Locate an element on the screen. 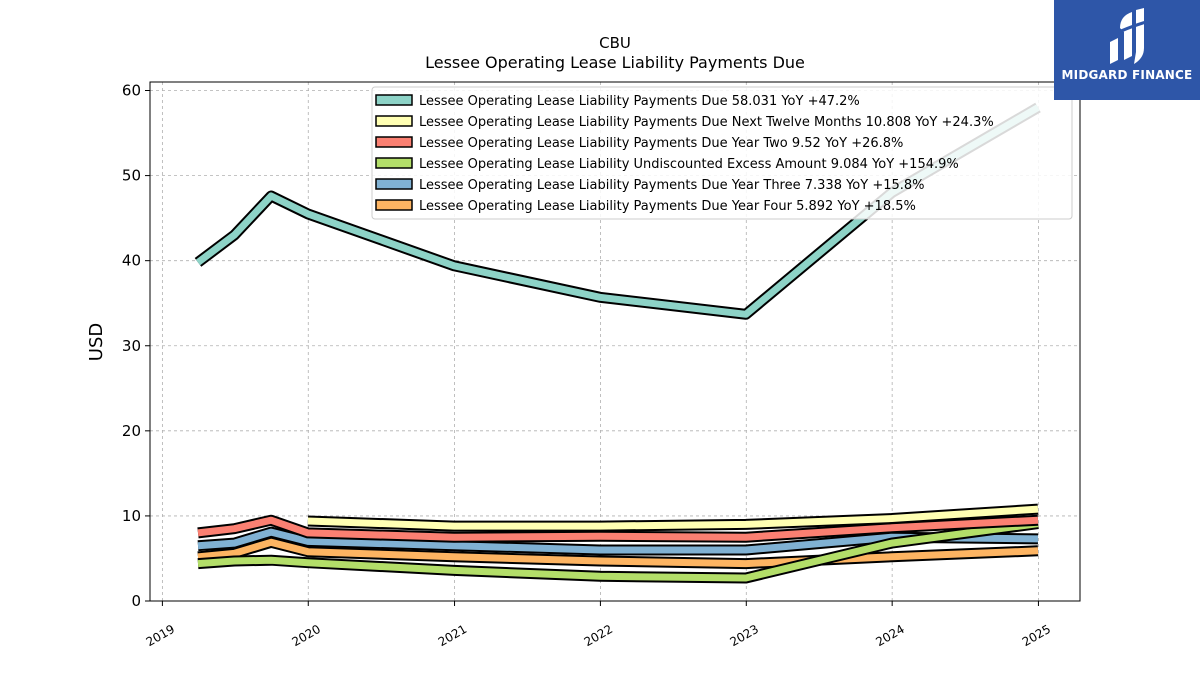  brand-logo-text: MIDGARD FINANCE is located at coordinates (1127, 75).